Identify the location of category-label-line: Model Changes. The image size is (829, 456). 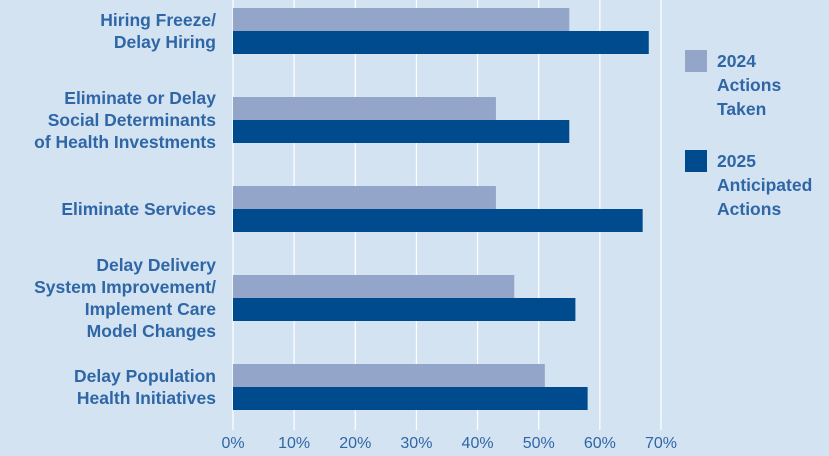
(152, 331).